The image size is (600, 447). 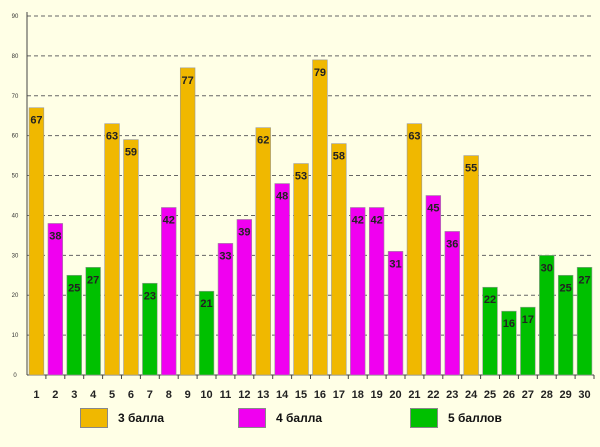 What do you see at coordinates (15, 256) in the screenshot?
I see `y-tick-label-30: 30` at bounding box center [15, 256].